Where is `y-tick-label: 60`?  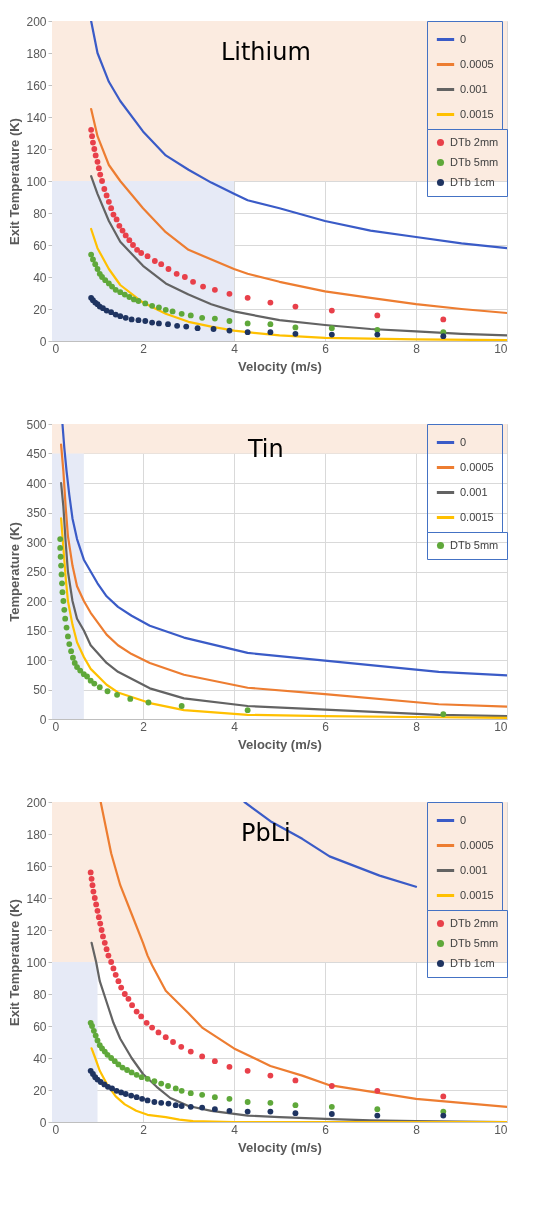 y-tick-label: 60 is located at coordinates (40, 1026).